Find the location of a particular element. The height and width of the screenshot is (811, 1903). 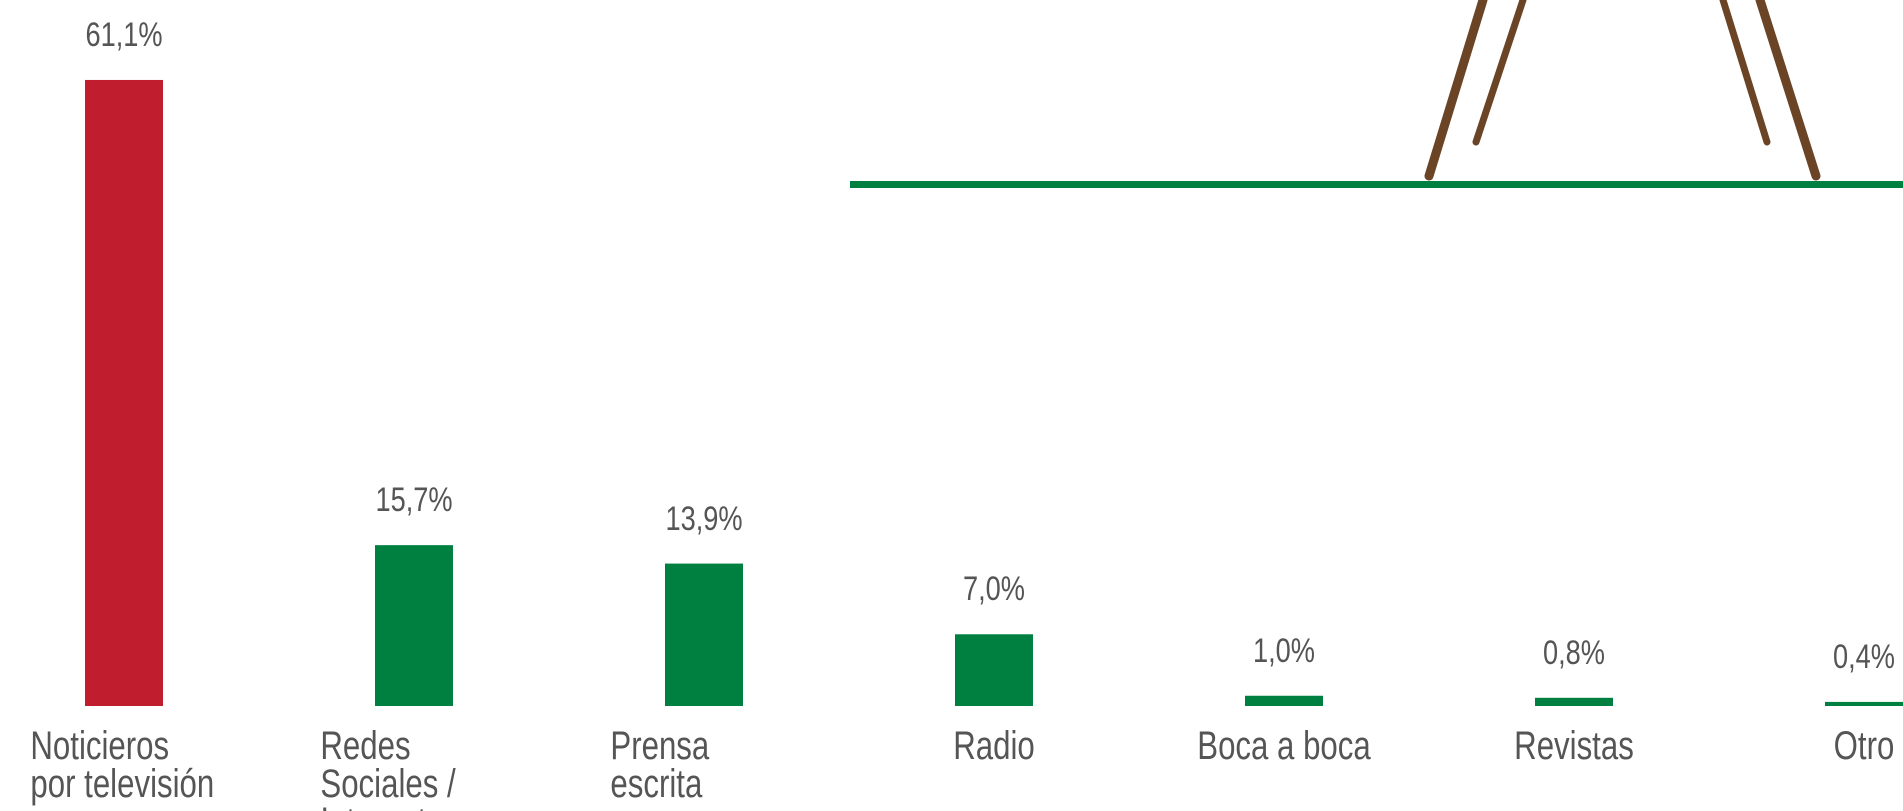

decor-line is located at coordinates (1376, 184).